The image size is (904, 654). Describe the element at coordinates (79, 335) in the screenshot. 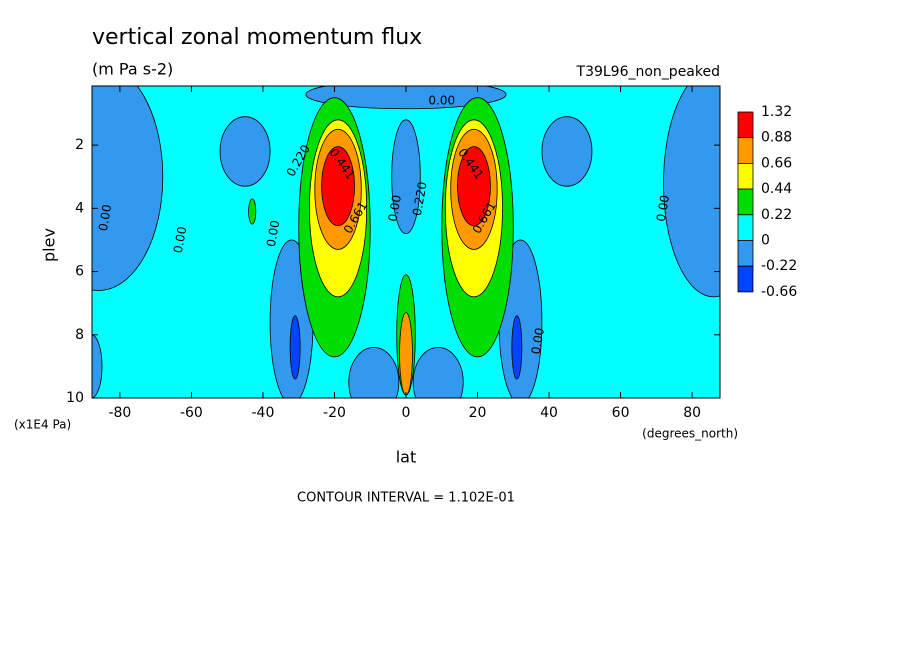

I see `y-tick-label: 8` at that location.